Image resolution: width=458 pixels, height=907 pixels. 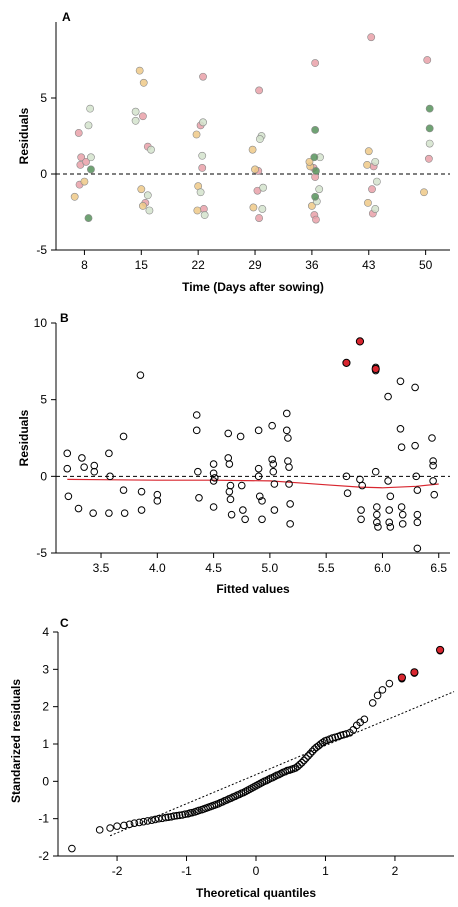 I want to click on panel-a-x-tick-label: 22, so click(x=198, y=265).